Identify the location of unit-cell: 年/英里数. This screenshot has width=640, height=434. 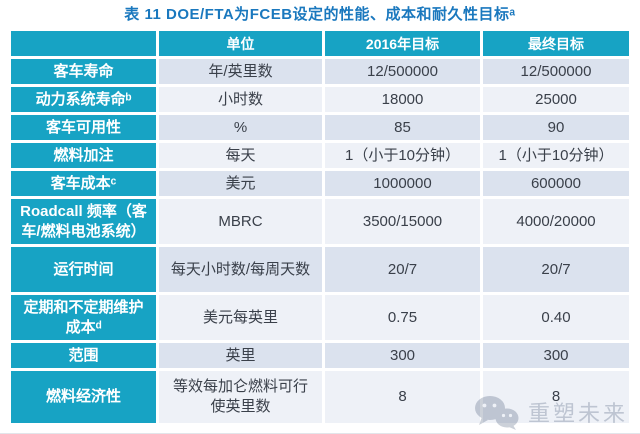
(240, 71).